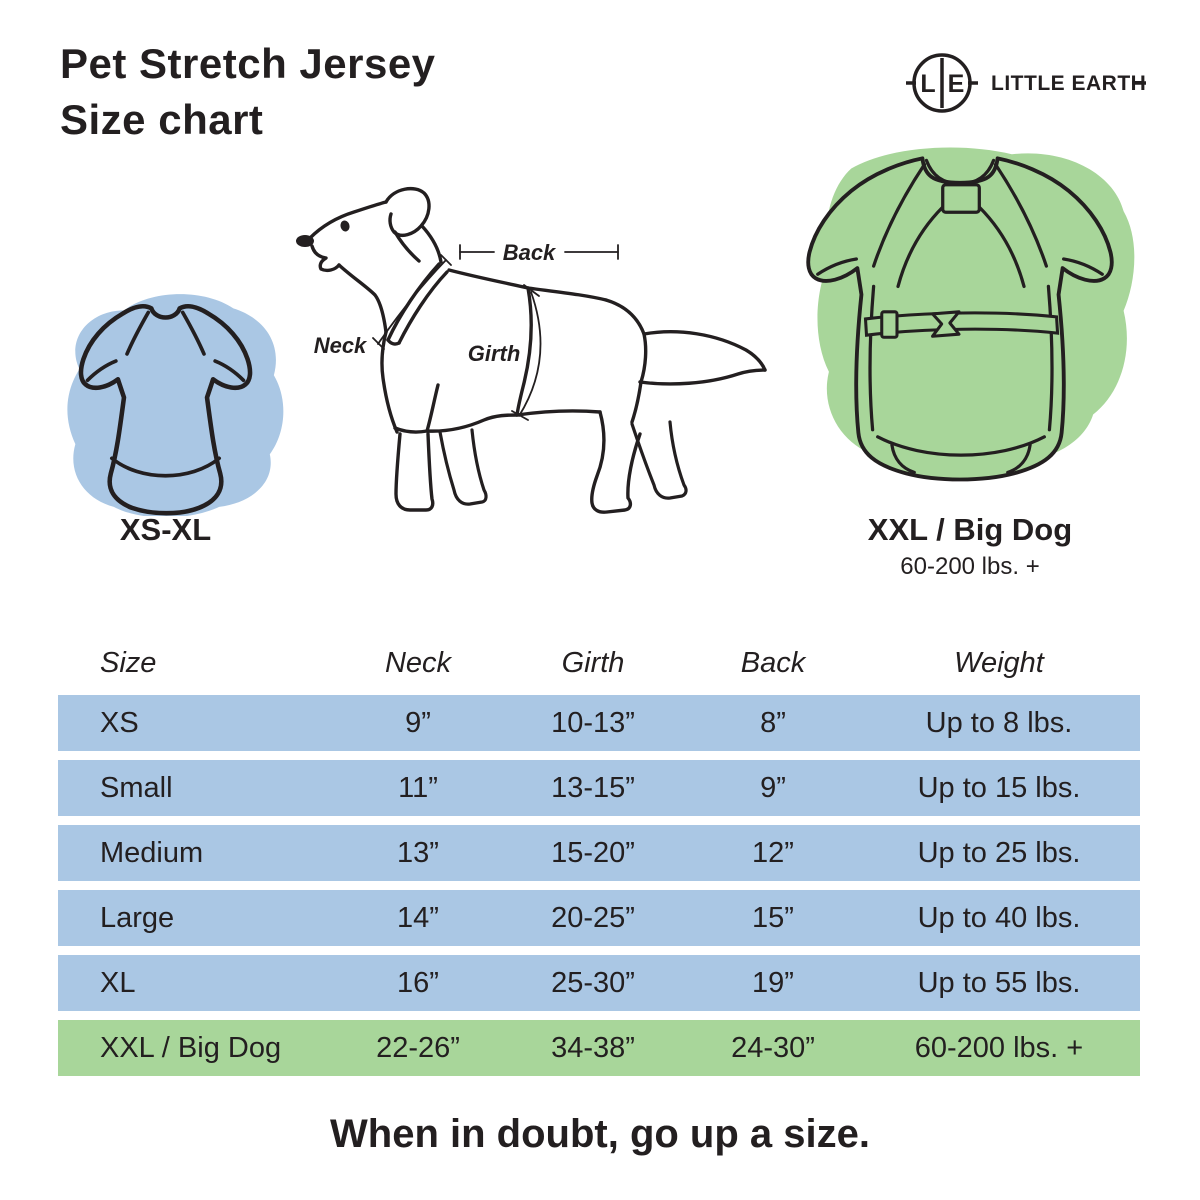  What do you see at coordinates (970, 529) in the screenshot?
I see `big-shirt-label: XXL / Big Dog` at bounding box center [970, 529].